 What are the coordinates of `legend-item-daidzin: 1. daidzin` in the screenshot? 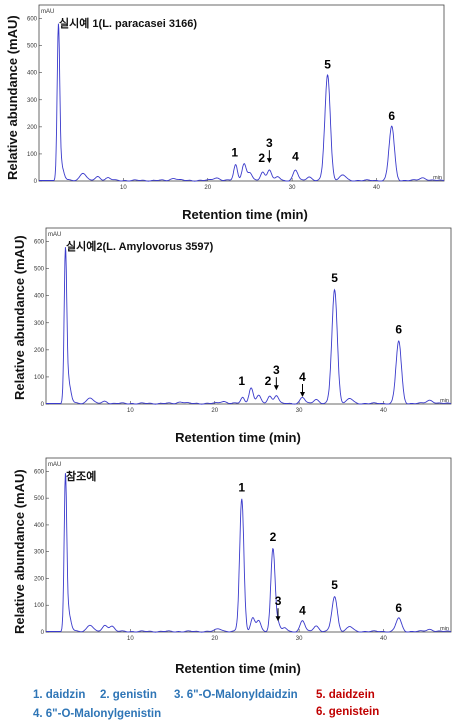 It's located at (59, 695).